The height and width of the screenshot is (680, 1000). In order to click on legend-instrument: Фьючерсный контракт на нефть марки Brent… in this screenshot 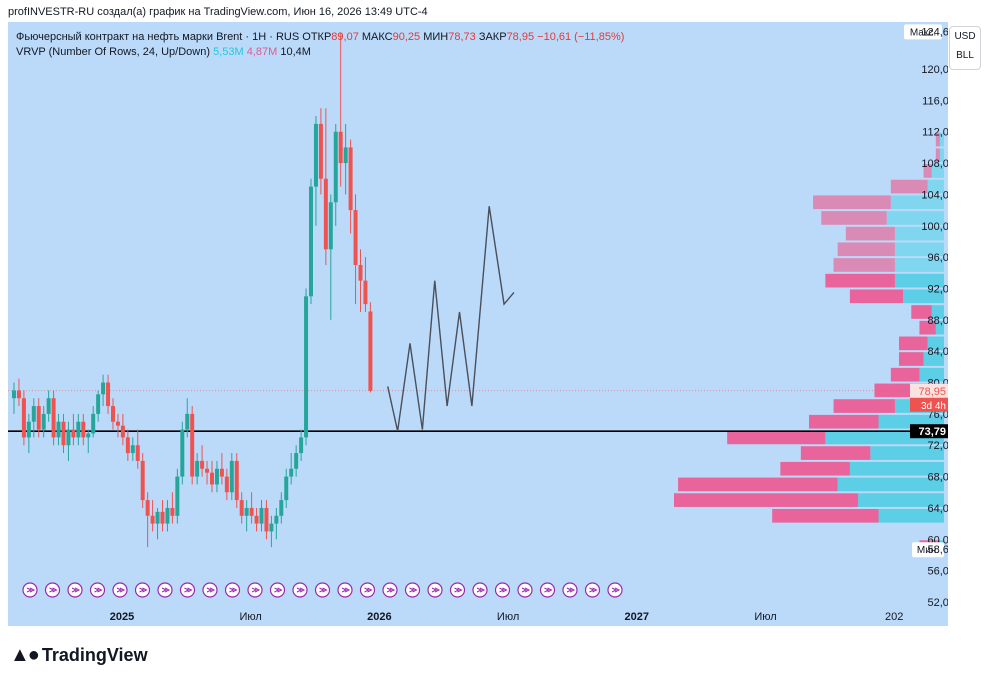, I will do `click(158, 37)`.